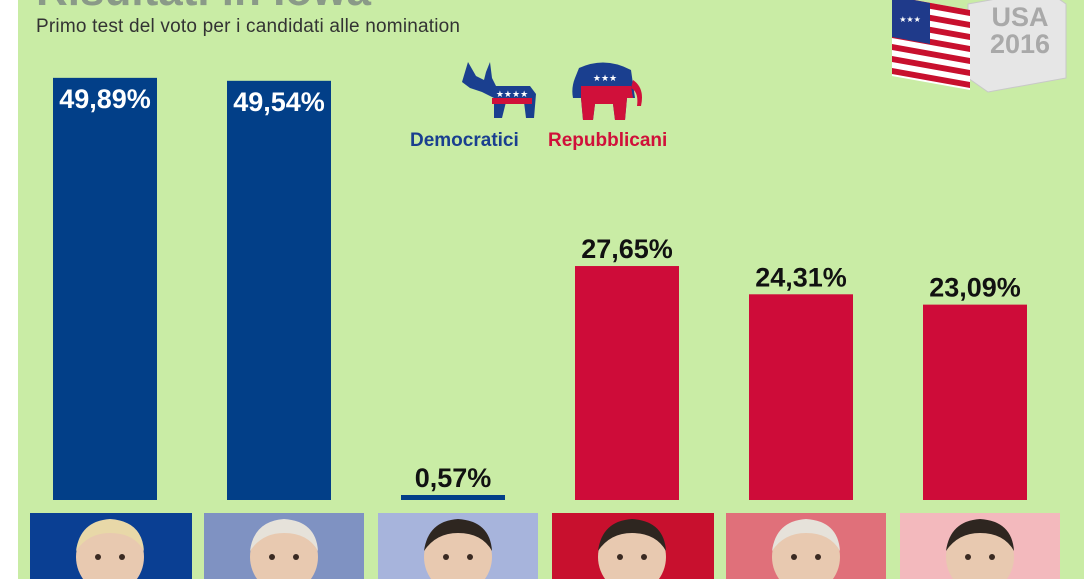 The width and height of the screenshot is (1084, 579). What do you see at coordinates (607, 91) in the screenshot?
I see `elephant-icon: ★★★` at bounding box center [607, 91].